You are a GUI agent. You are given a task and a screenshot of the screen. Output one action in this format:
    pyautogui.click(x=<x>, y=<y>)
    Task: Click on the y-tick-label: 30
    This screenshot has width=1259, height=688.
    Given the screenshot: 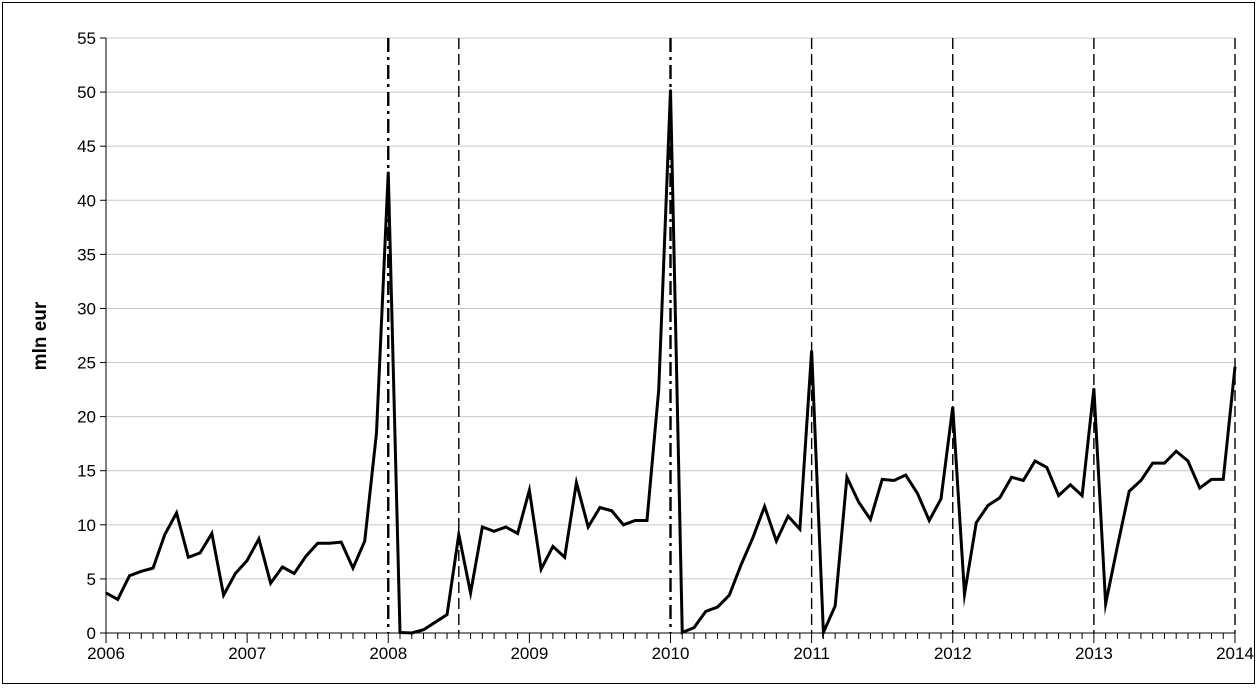 What is the action you would take?
    pyautogui.click(x=86, y=308)
    